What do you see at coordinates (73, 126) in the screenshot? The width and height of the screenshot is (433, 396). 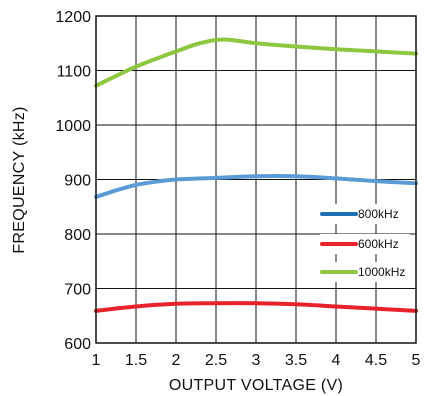 I see `y-tick-label: 1000` at bounding box center [73, 126].